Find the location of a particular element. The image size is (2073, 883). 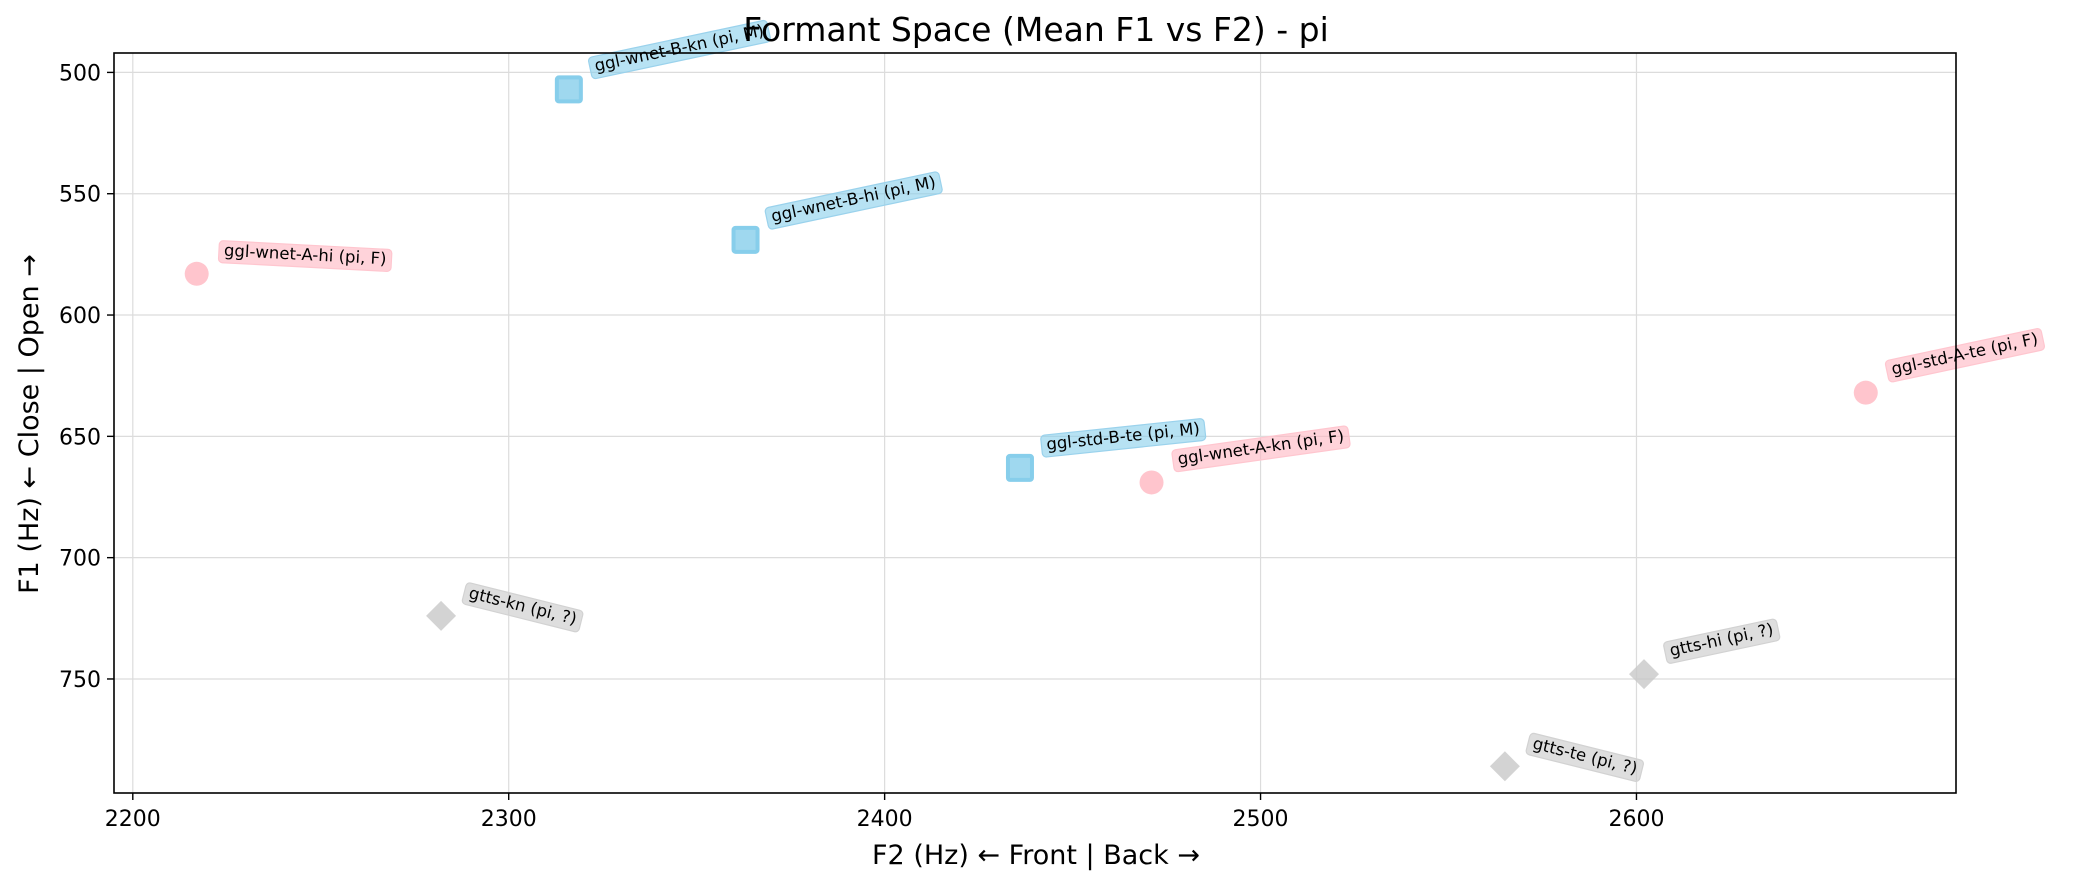

point-label: gtts-kn (pi, ?) is located at coordinates (522, 607).